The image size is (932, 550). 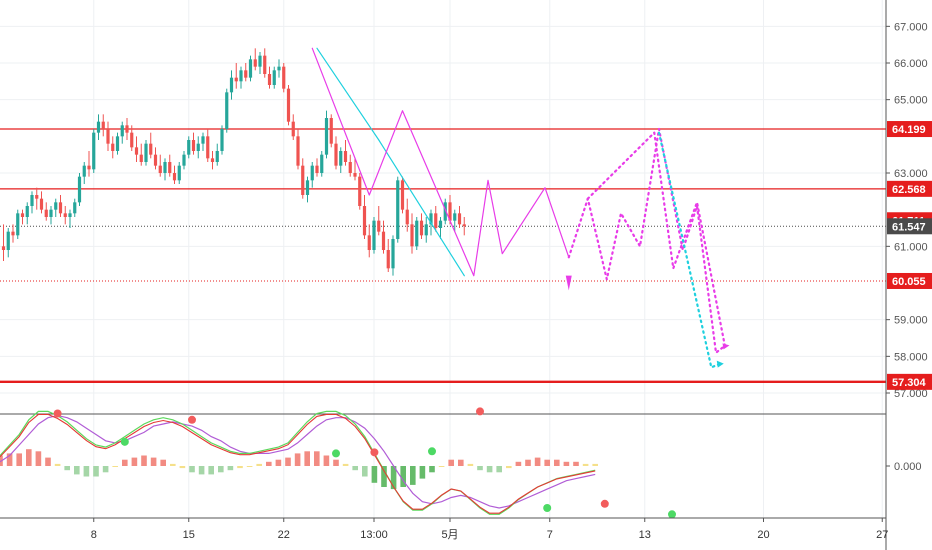 What do you see at coordinates (882, 535) in the screenshot?
I see `time-tick-label: 27` at bounding box center [882, 535].